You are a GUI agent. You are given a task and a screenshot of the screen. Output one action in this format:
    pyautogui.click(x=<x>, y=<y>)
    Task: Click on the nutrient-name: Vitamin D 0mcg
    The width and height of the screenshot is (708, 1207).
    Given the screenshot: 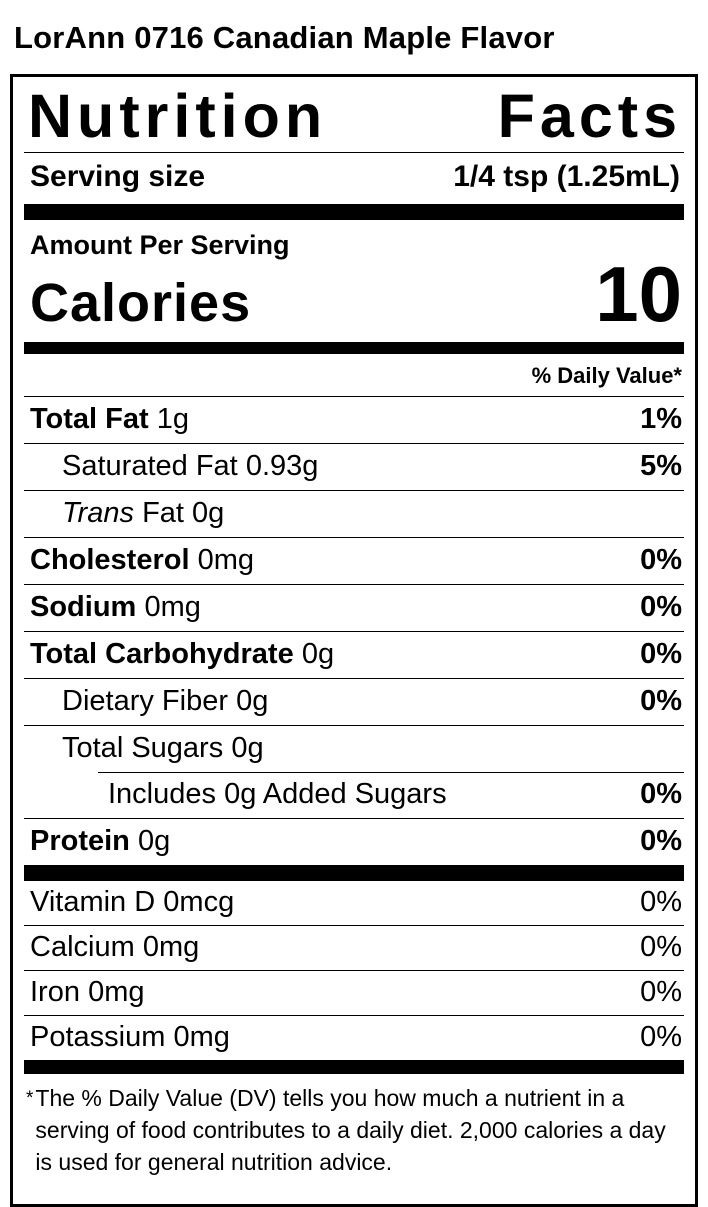 What is the action you would take?
    pyautogui.click(x=132, y=902)
    